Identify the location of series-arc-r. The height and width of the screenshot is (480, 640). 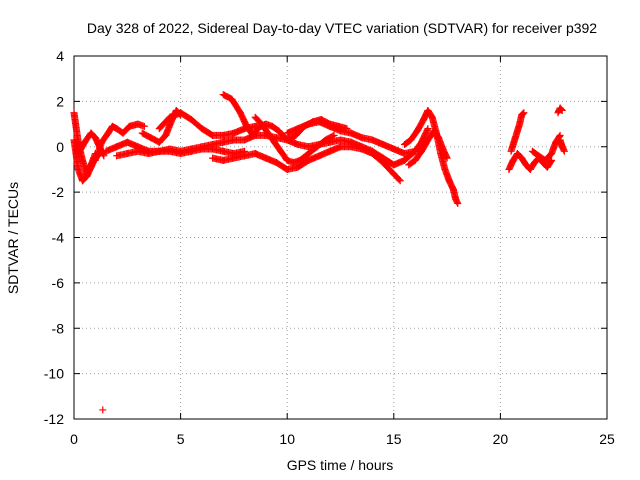
(560, 110).